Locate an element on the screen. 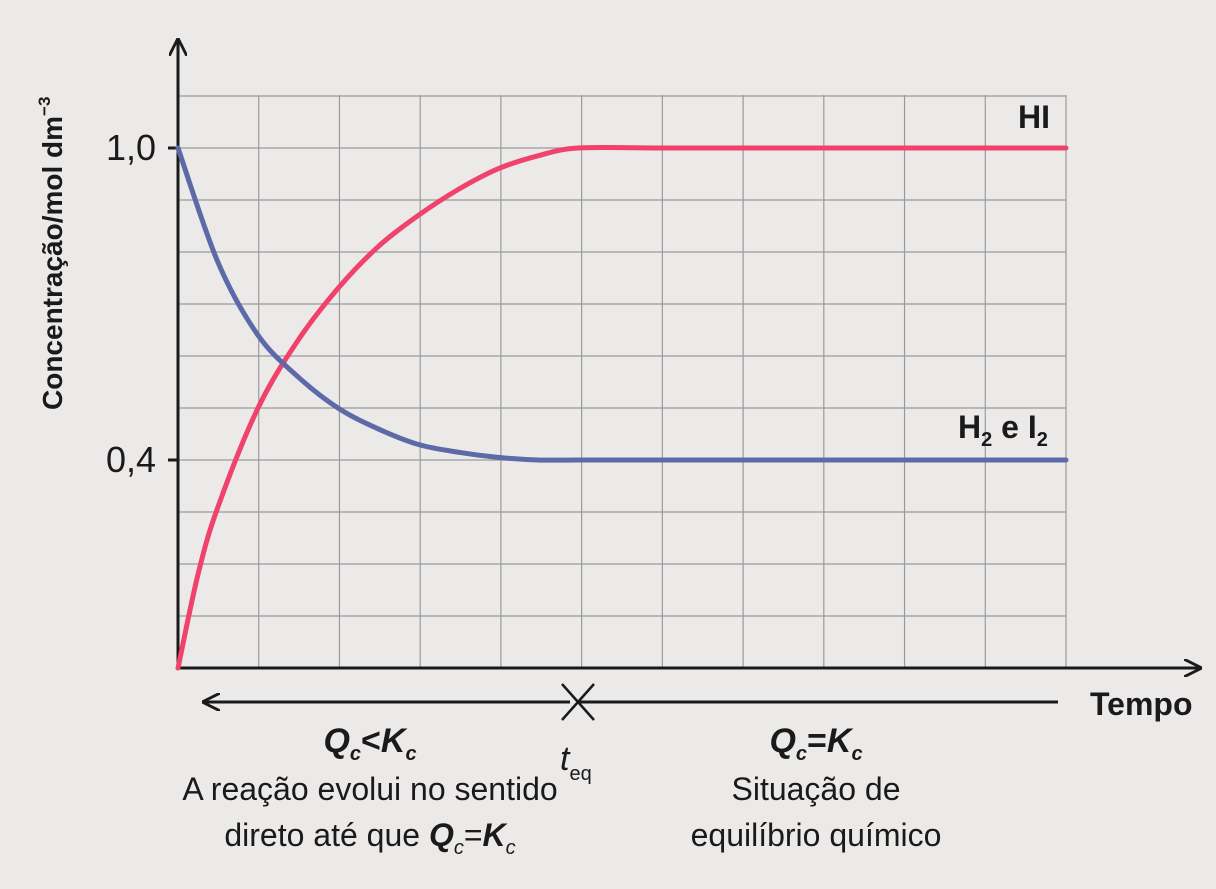 The height and width of the screenshot is (889, 1216). t-eq-cross-marker is located at coordinates (578, 702).